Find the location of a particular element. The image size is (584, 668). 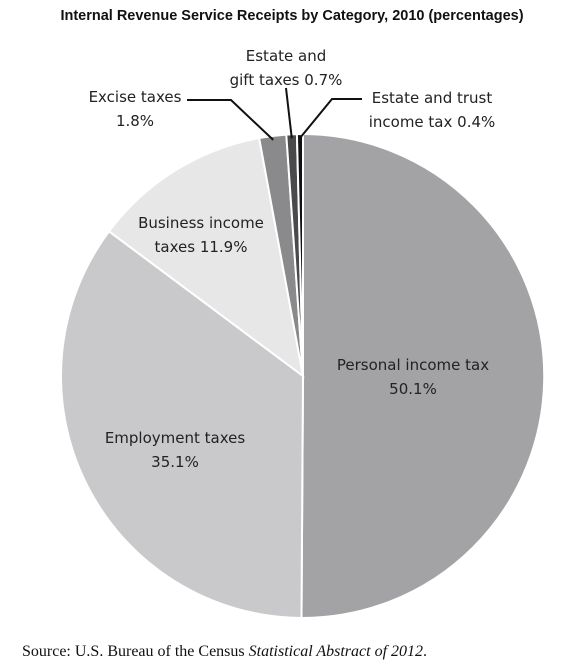

slice-label-line: Estate and trust is located at coordinates (432, 98).